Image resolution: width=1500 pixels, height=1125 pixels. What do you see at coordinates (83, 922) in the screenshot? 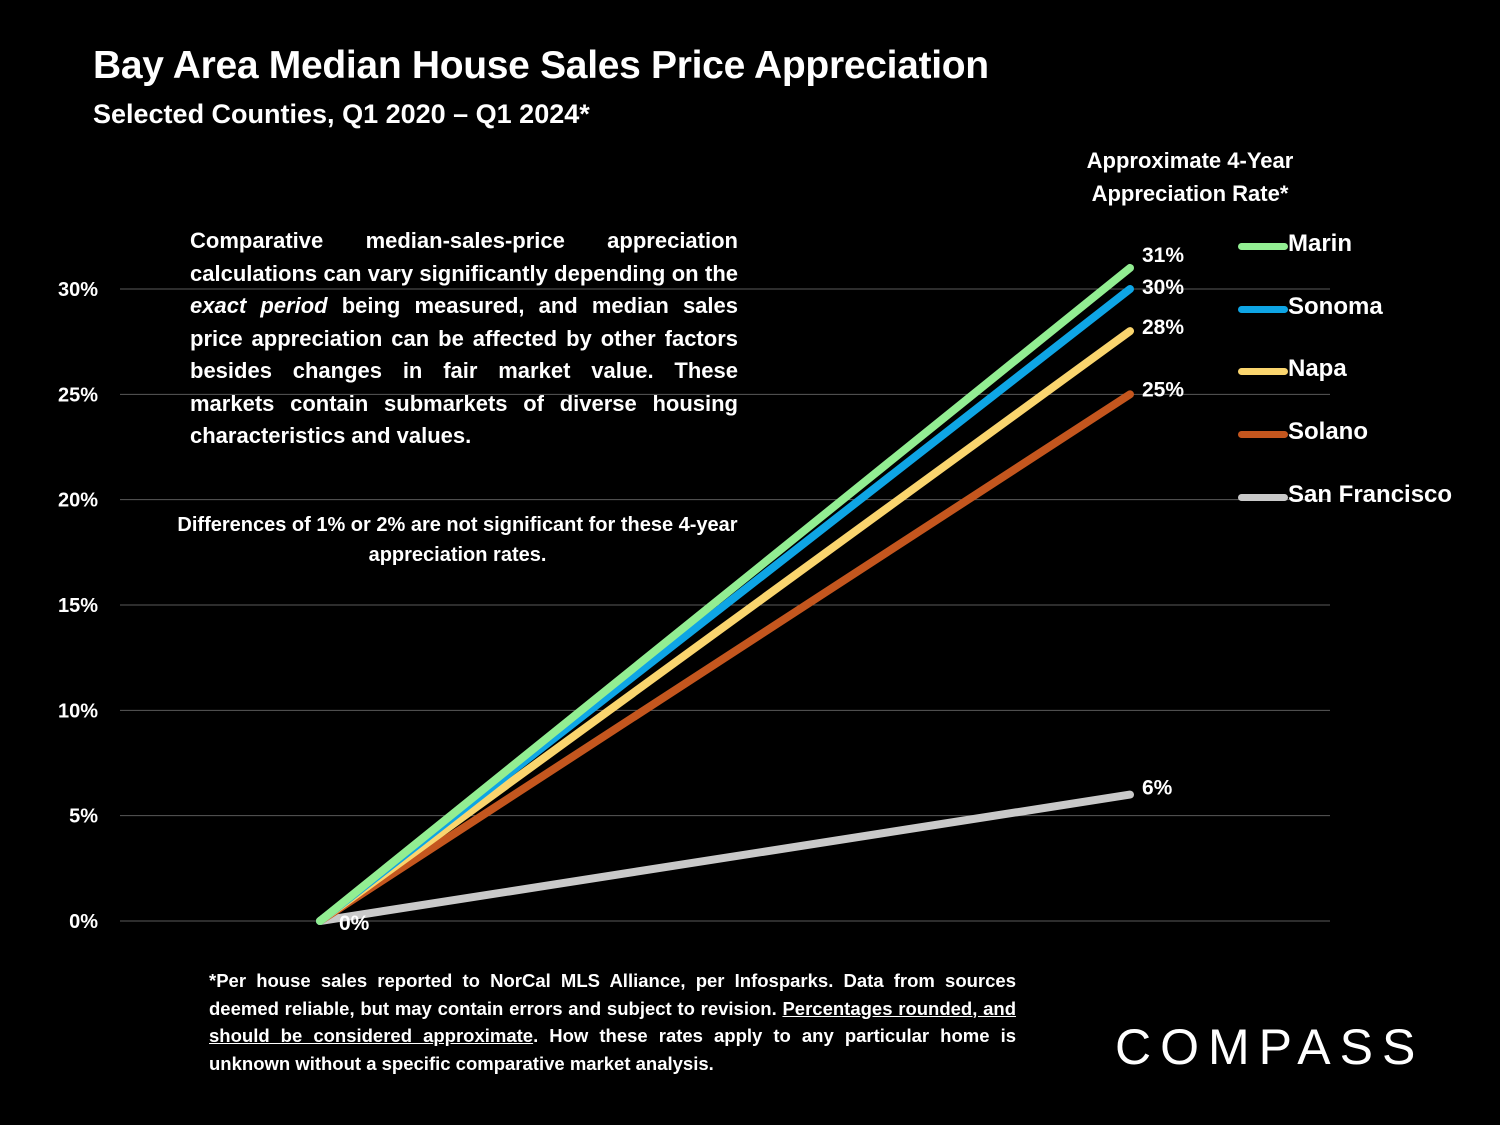
I see `y-tick-label: 0%` at bounding box center [83, 922].